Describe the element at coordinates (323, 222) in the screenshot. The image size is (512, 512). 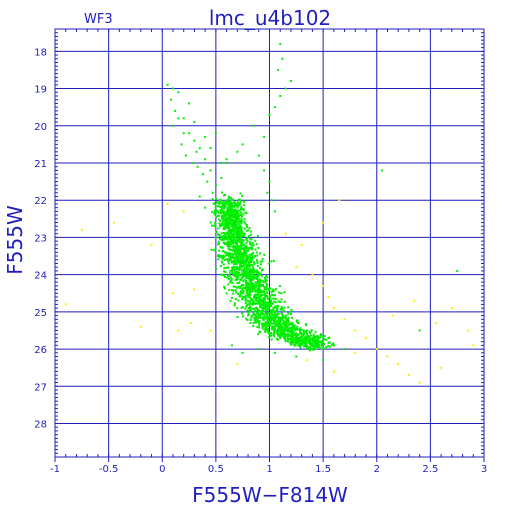
I see `star-point-yellow` at that location.